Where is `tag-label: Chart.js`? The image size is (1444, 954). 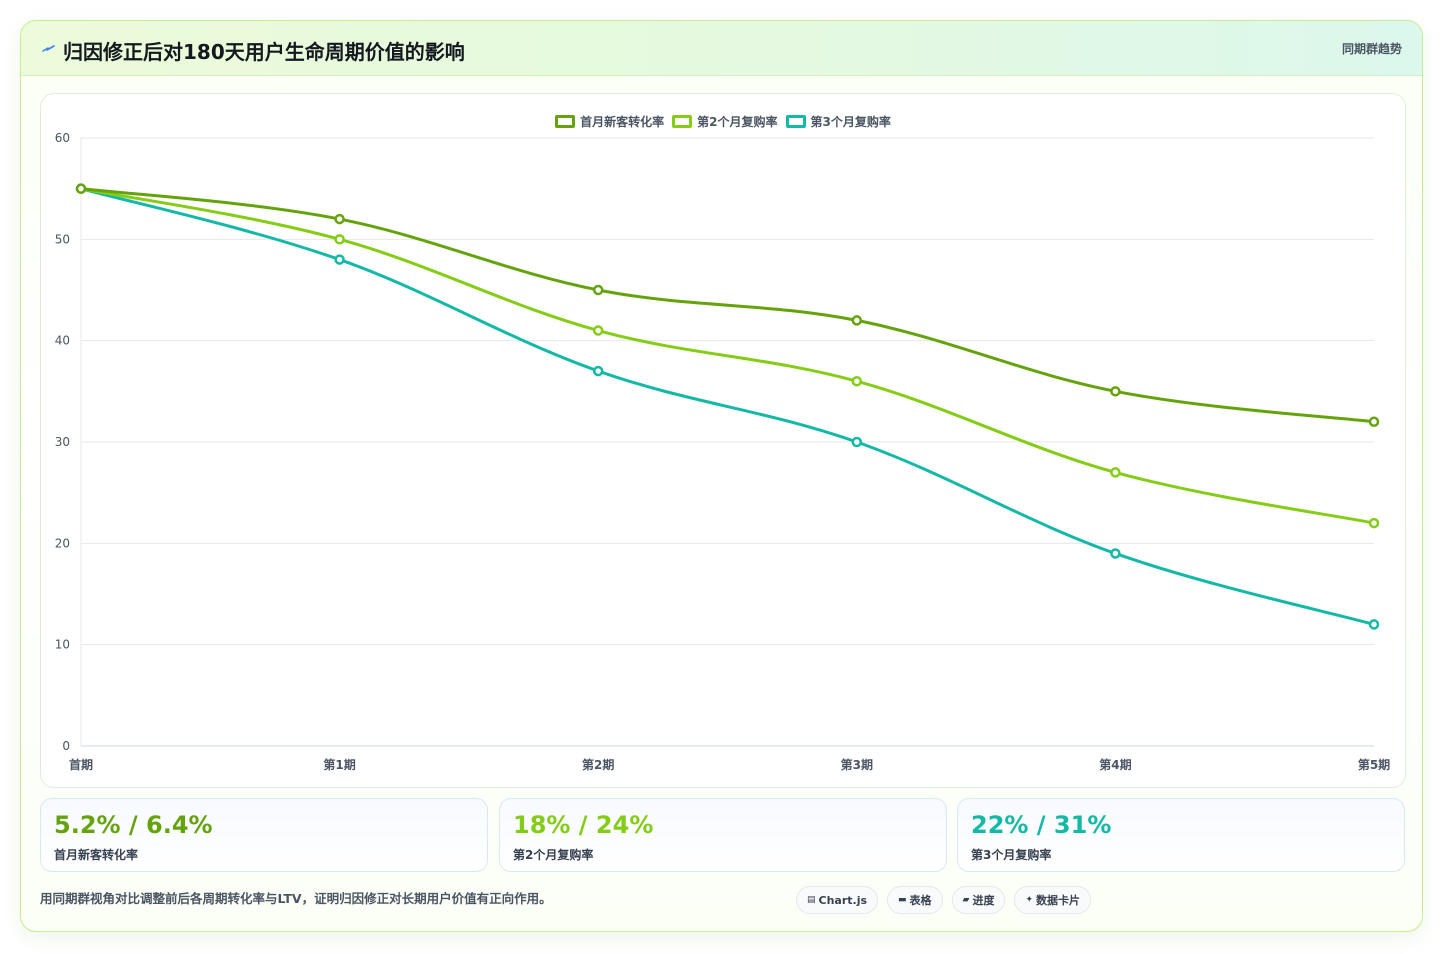
tag-label: Chart.js is located at coordinates (843, 900).